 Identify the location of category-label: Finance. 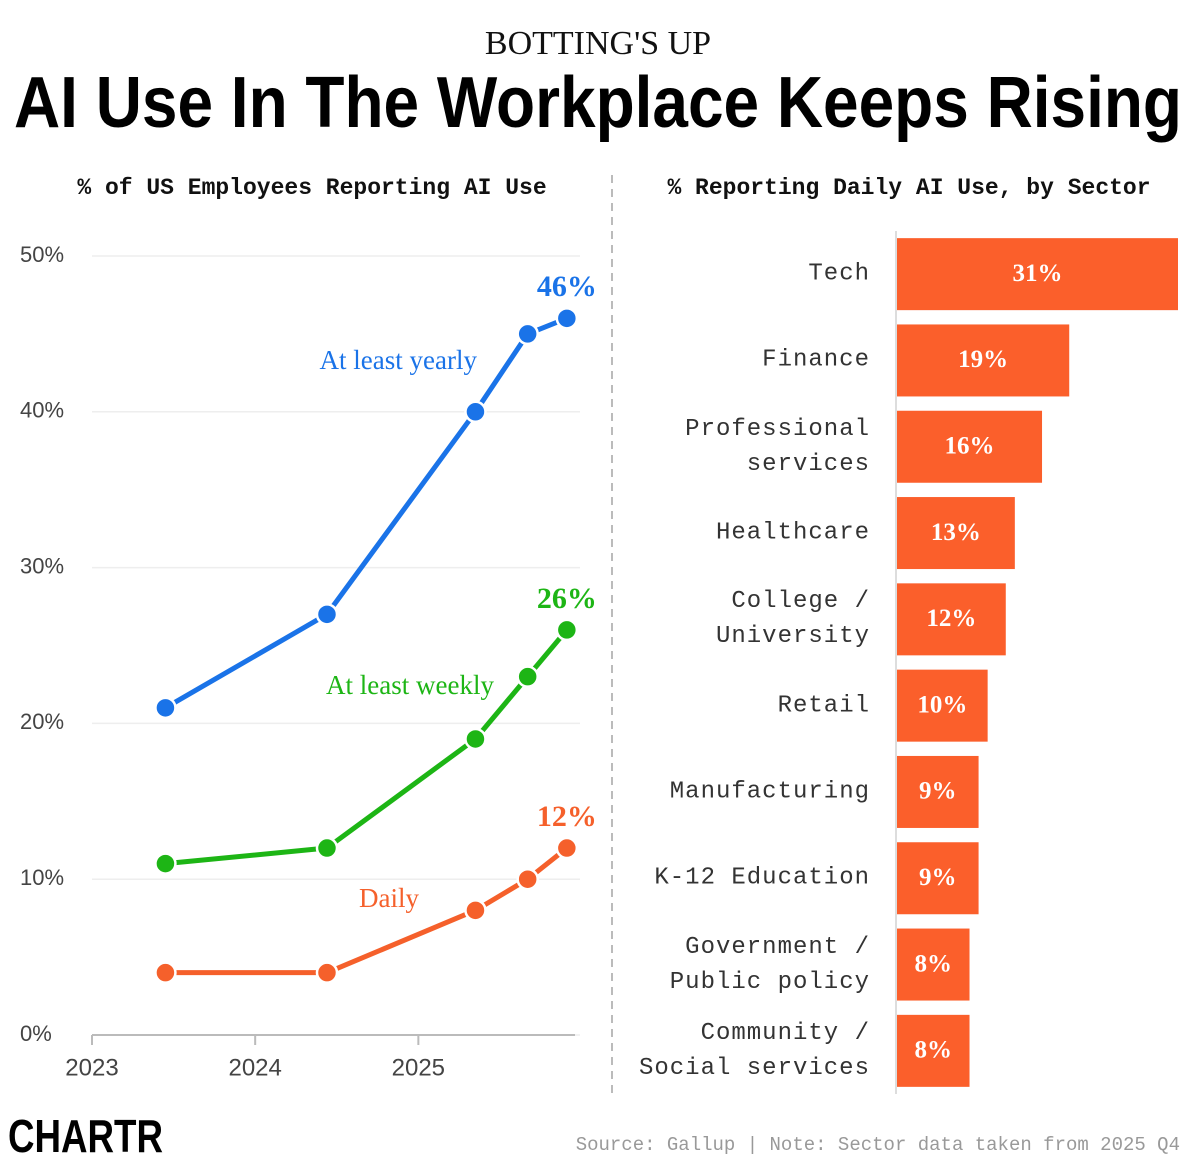
(816, 360).